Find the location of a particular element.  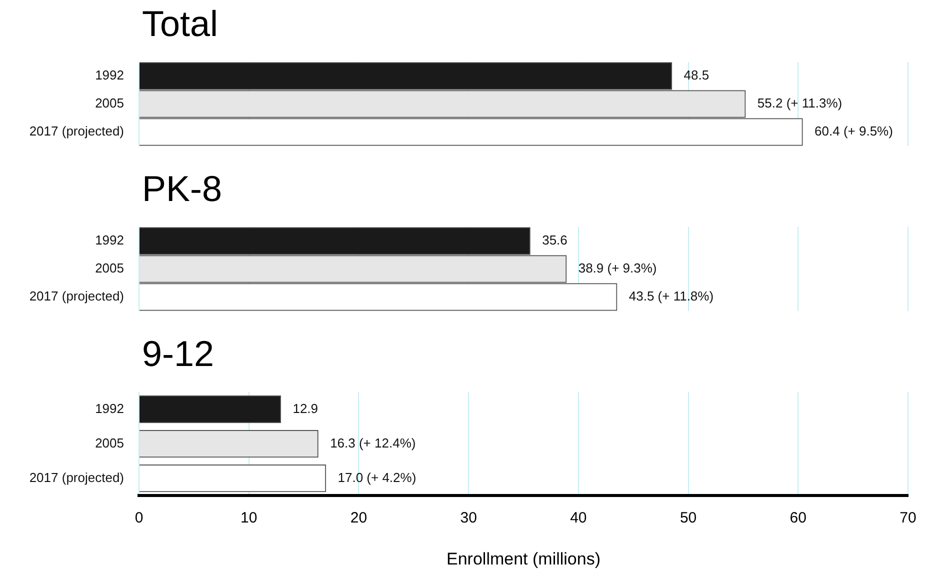

chart-title: PK-8 is located at coordinates (182, 188).